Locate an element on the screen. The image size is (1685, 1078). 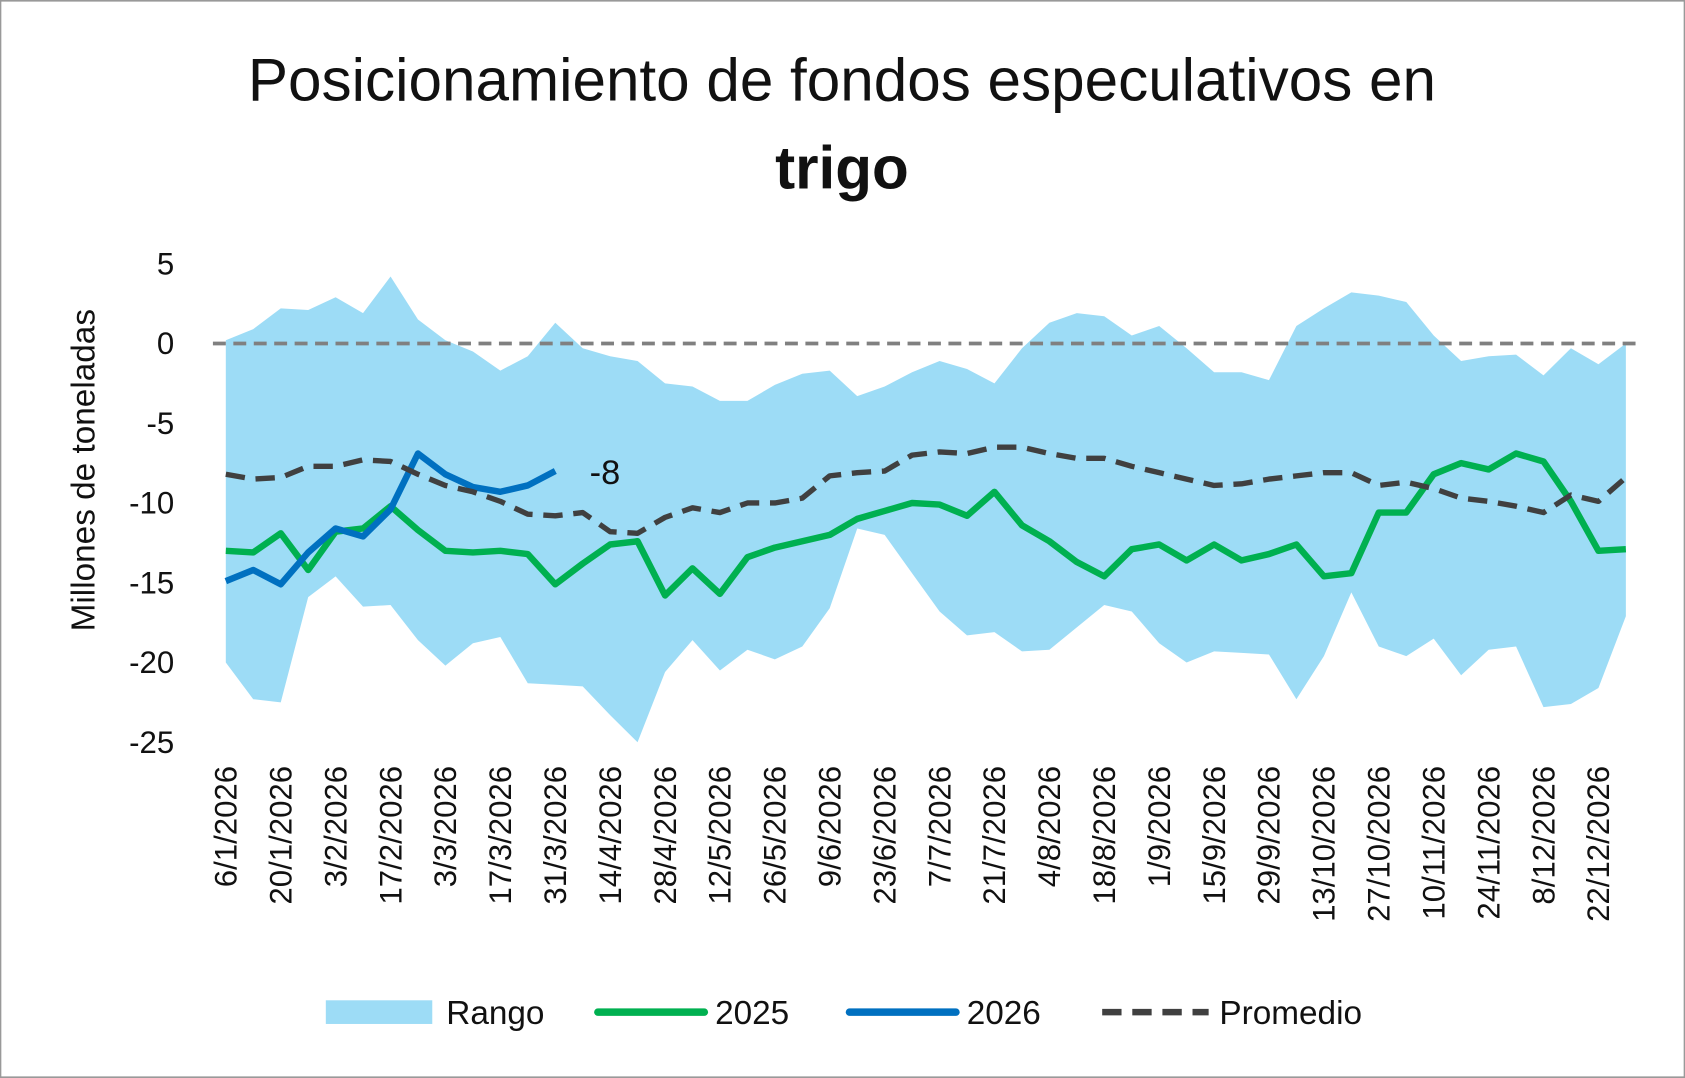
legend-label: Promedio is located at coordinates (1290, 1013).